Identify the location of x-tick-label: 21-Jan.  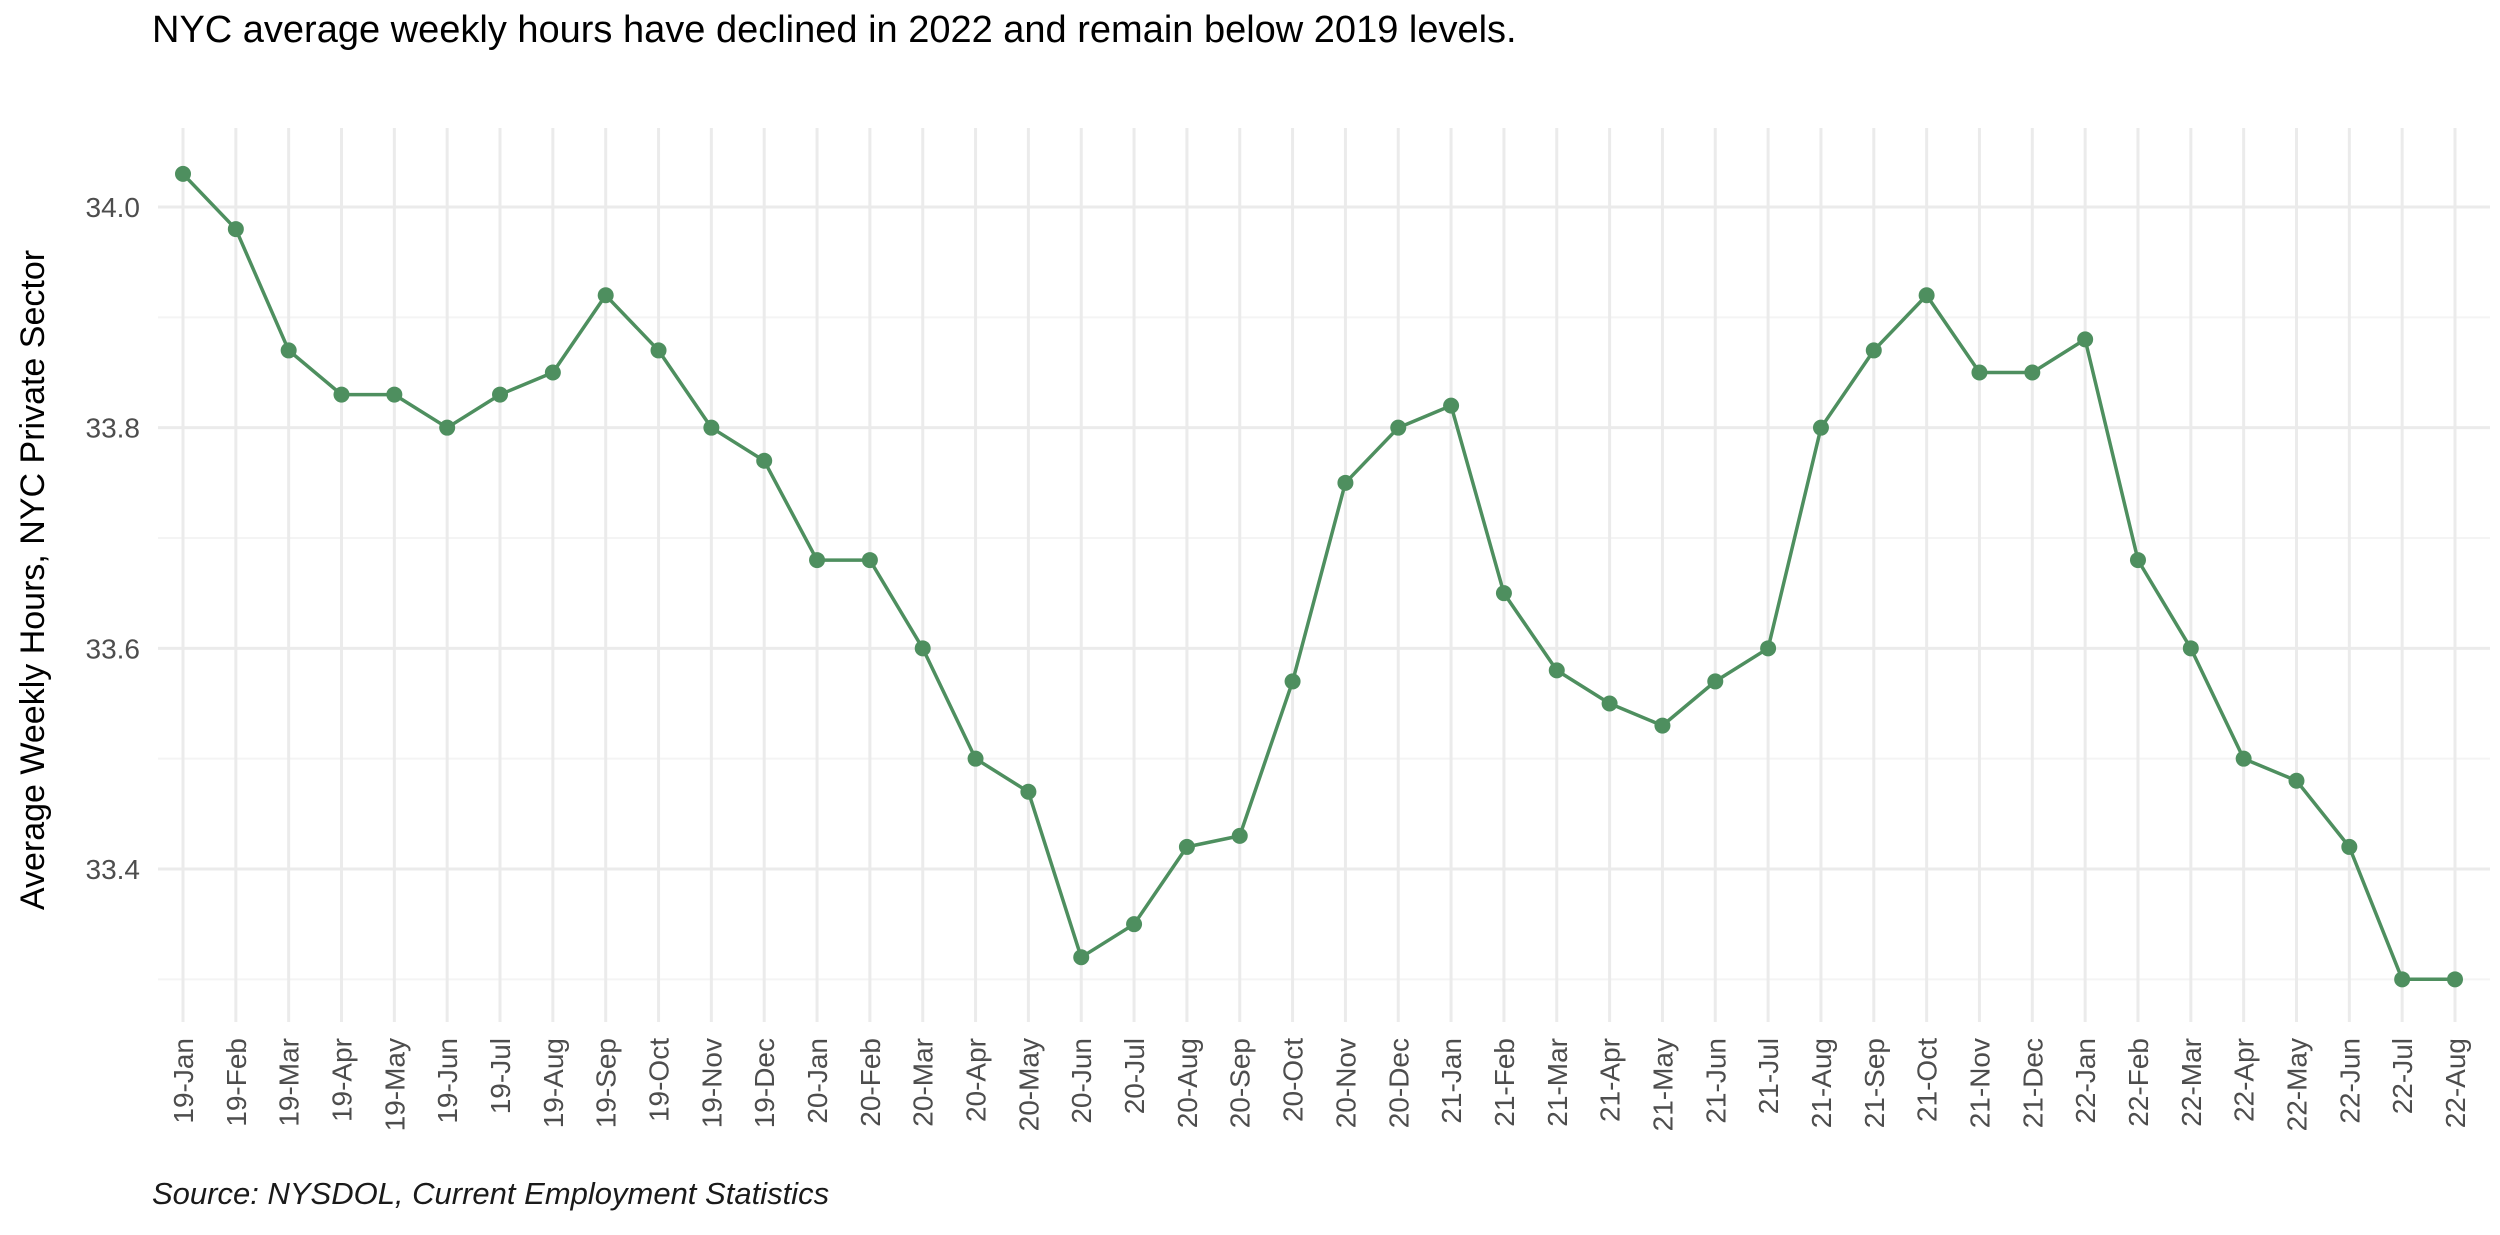
(1451, 1081).